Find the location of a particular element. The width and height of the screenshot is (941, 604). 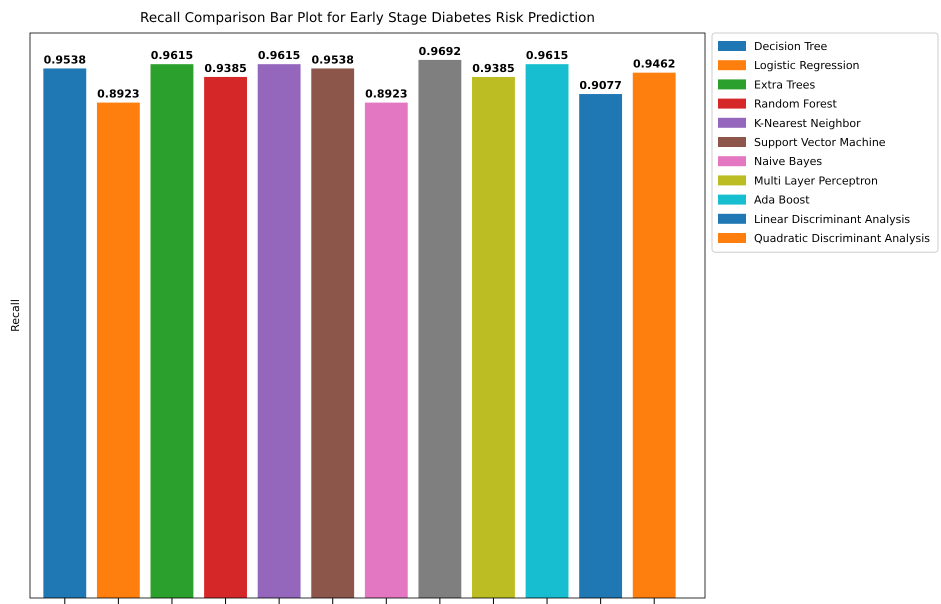

data-label: 0.9462 is located at coordinates (654, 64).